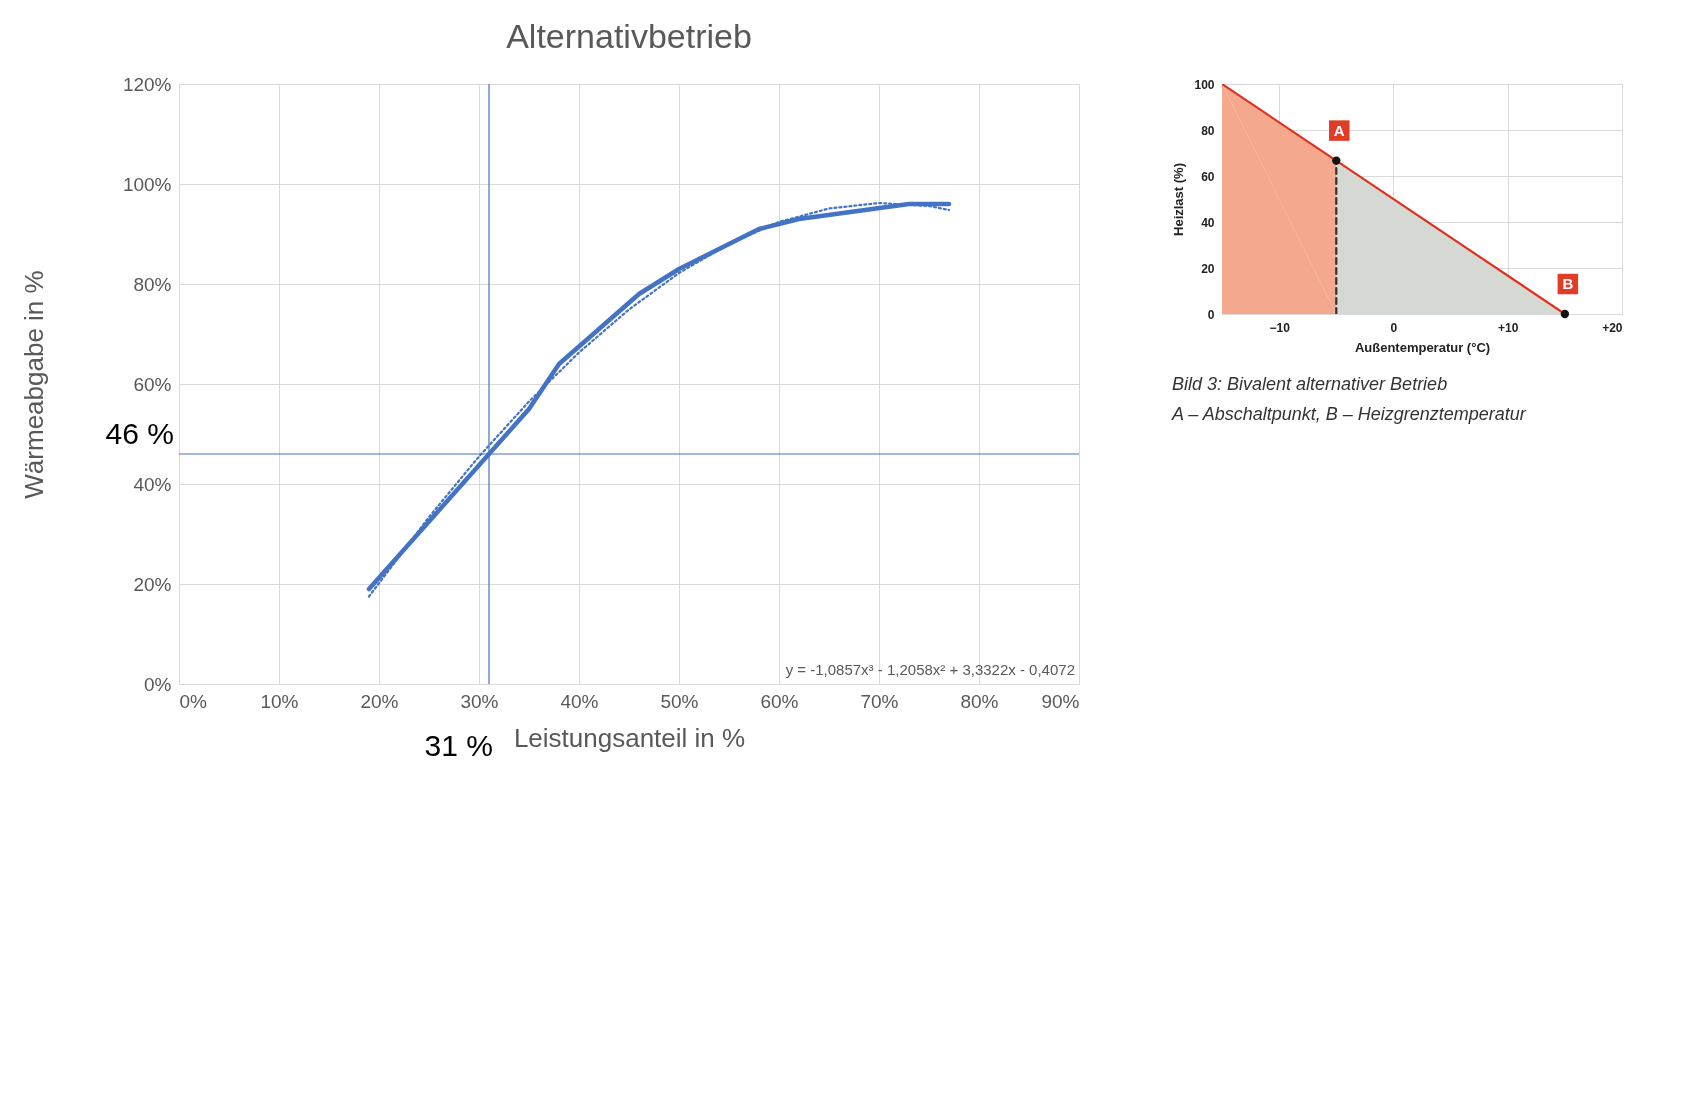 The width and height of the screenshot is (1703, 1096). What do you see at coordinates (1349, 414) in the screenshot?
I see `text: A – Abschaltpunkt, B – Heizgrenztemperatur` at bounding box center [1349, 414].